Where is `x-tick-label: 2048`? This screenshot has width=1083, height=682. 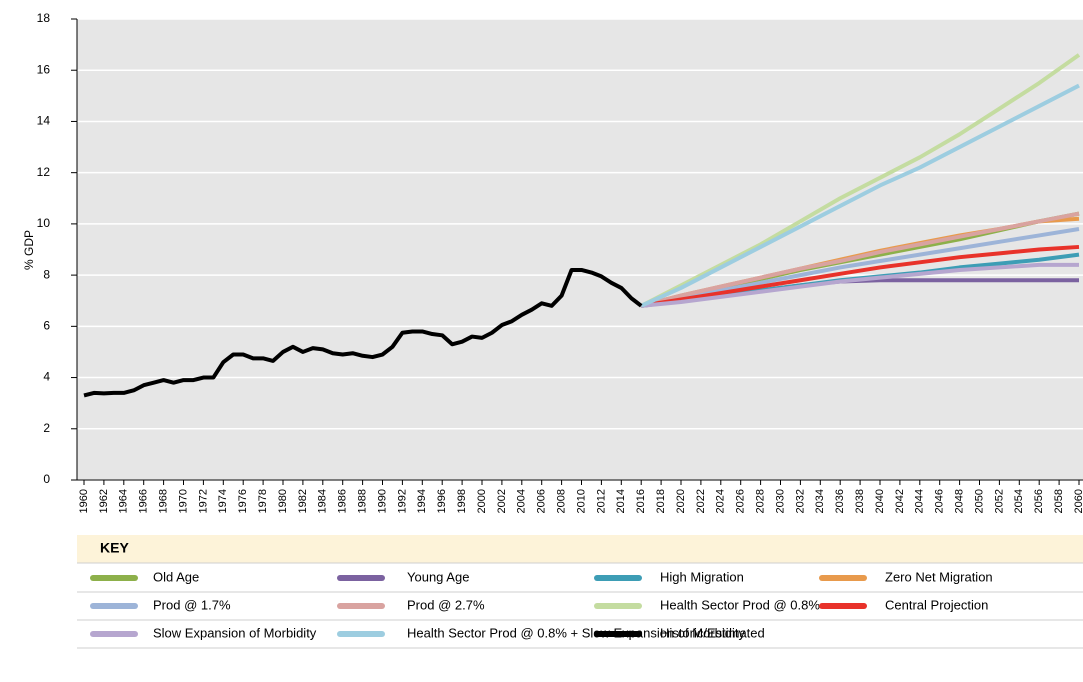 x-tick-label: 2048 is located at coordinates (960, 501).